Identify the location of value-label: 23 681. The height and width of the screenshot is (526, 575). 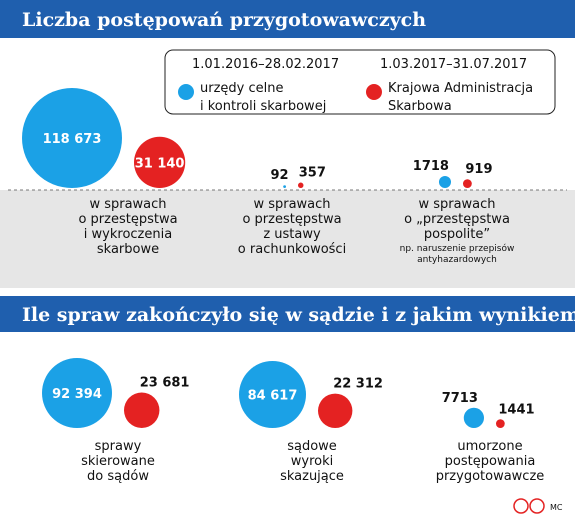
(165, 383).